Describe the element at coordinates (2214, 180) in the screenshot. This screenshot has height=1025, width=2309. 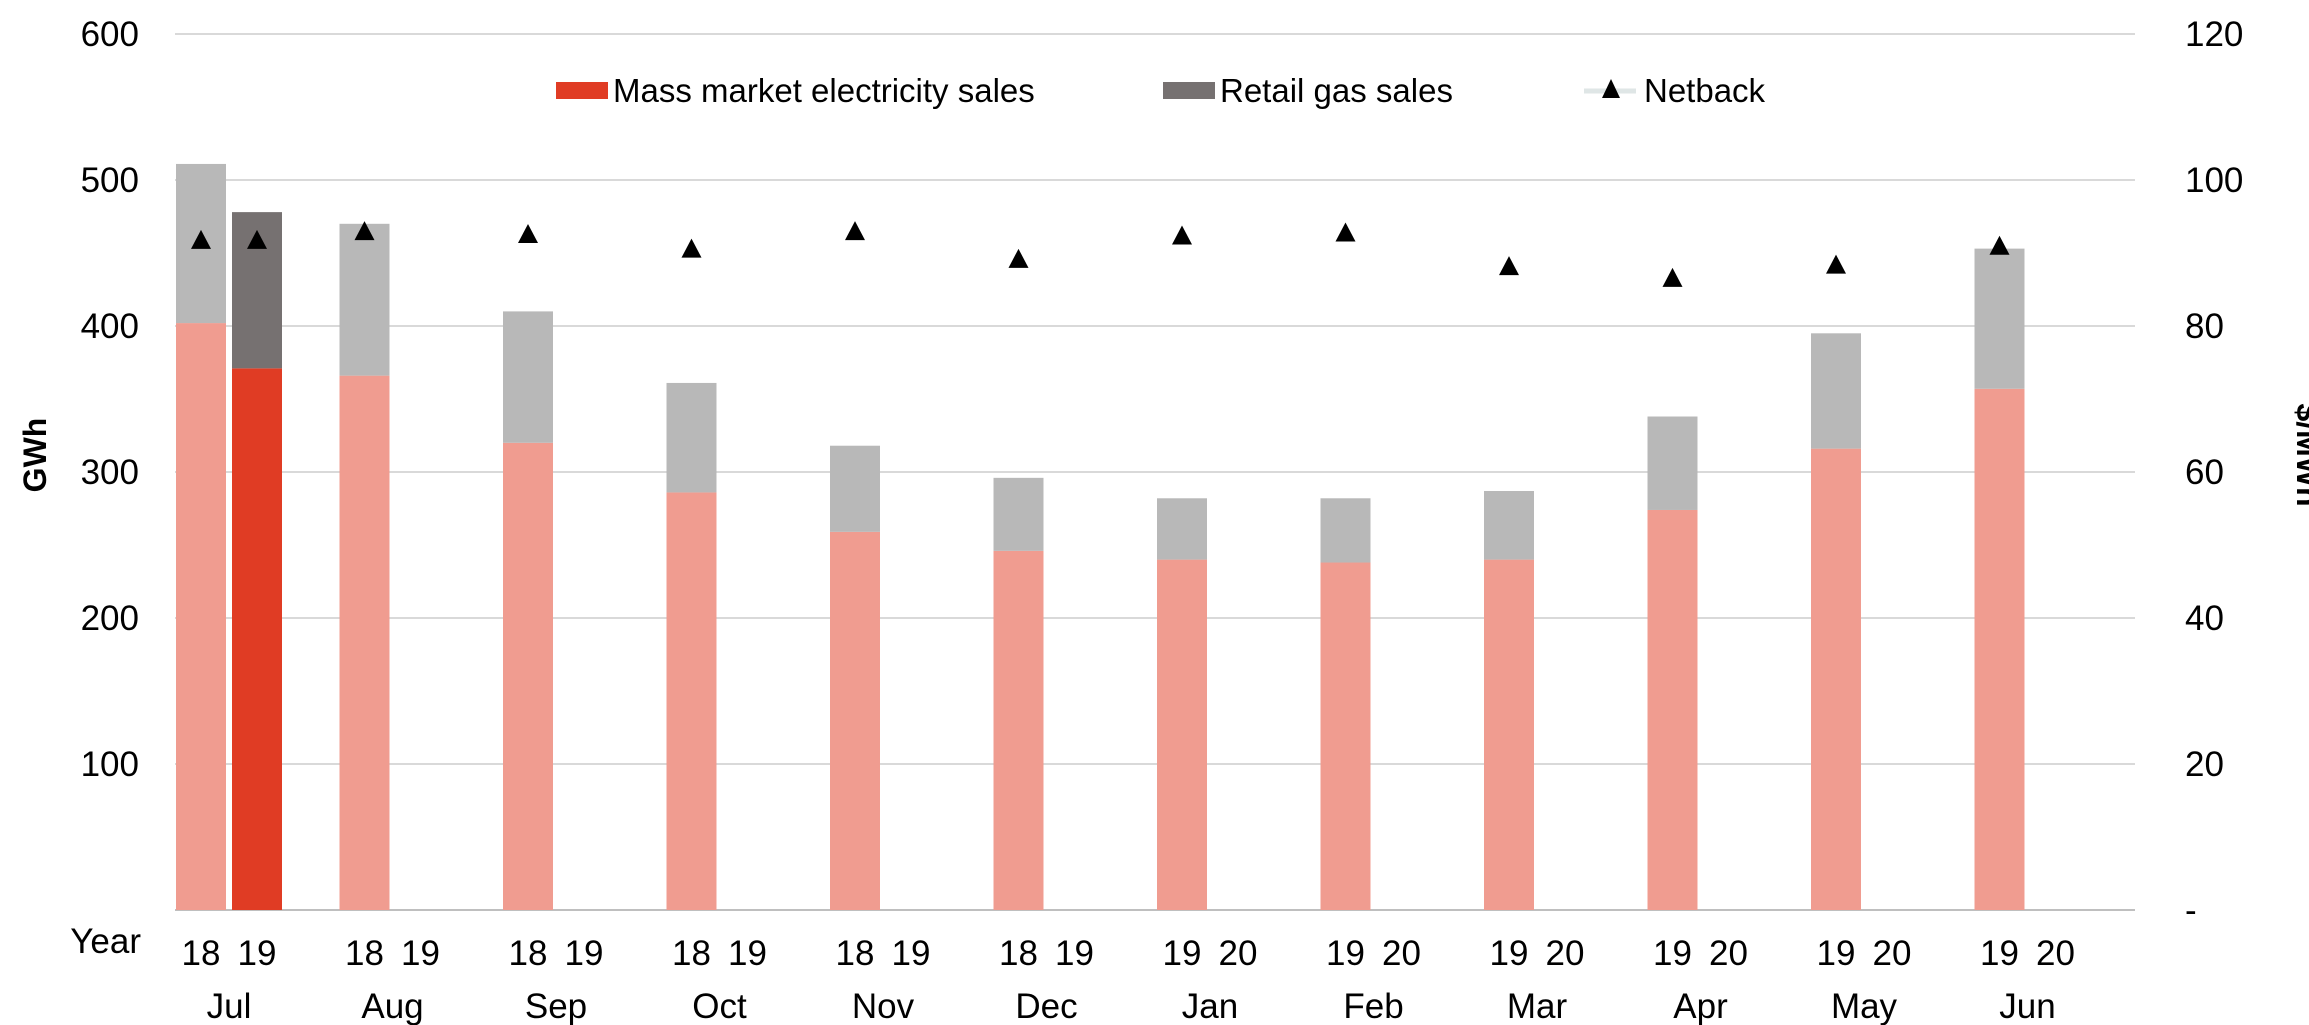
I see `y2-tick-label: 100` at that location.